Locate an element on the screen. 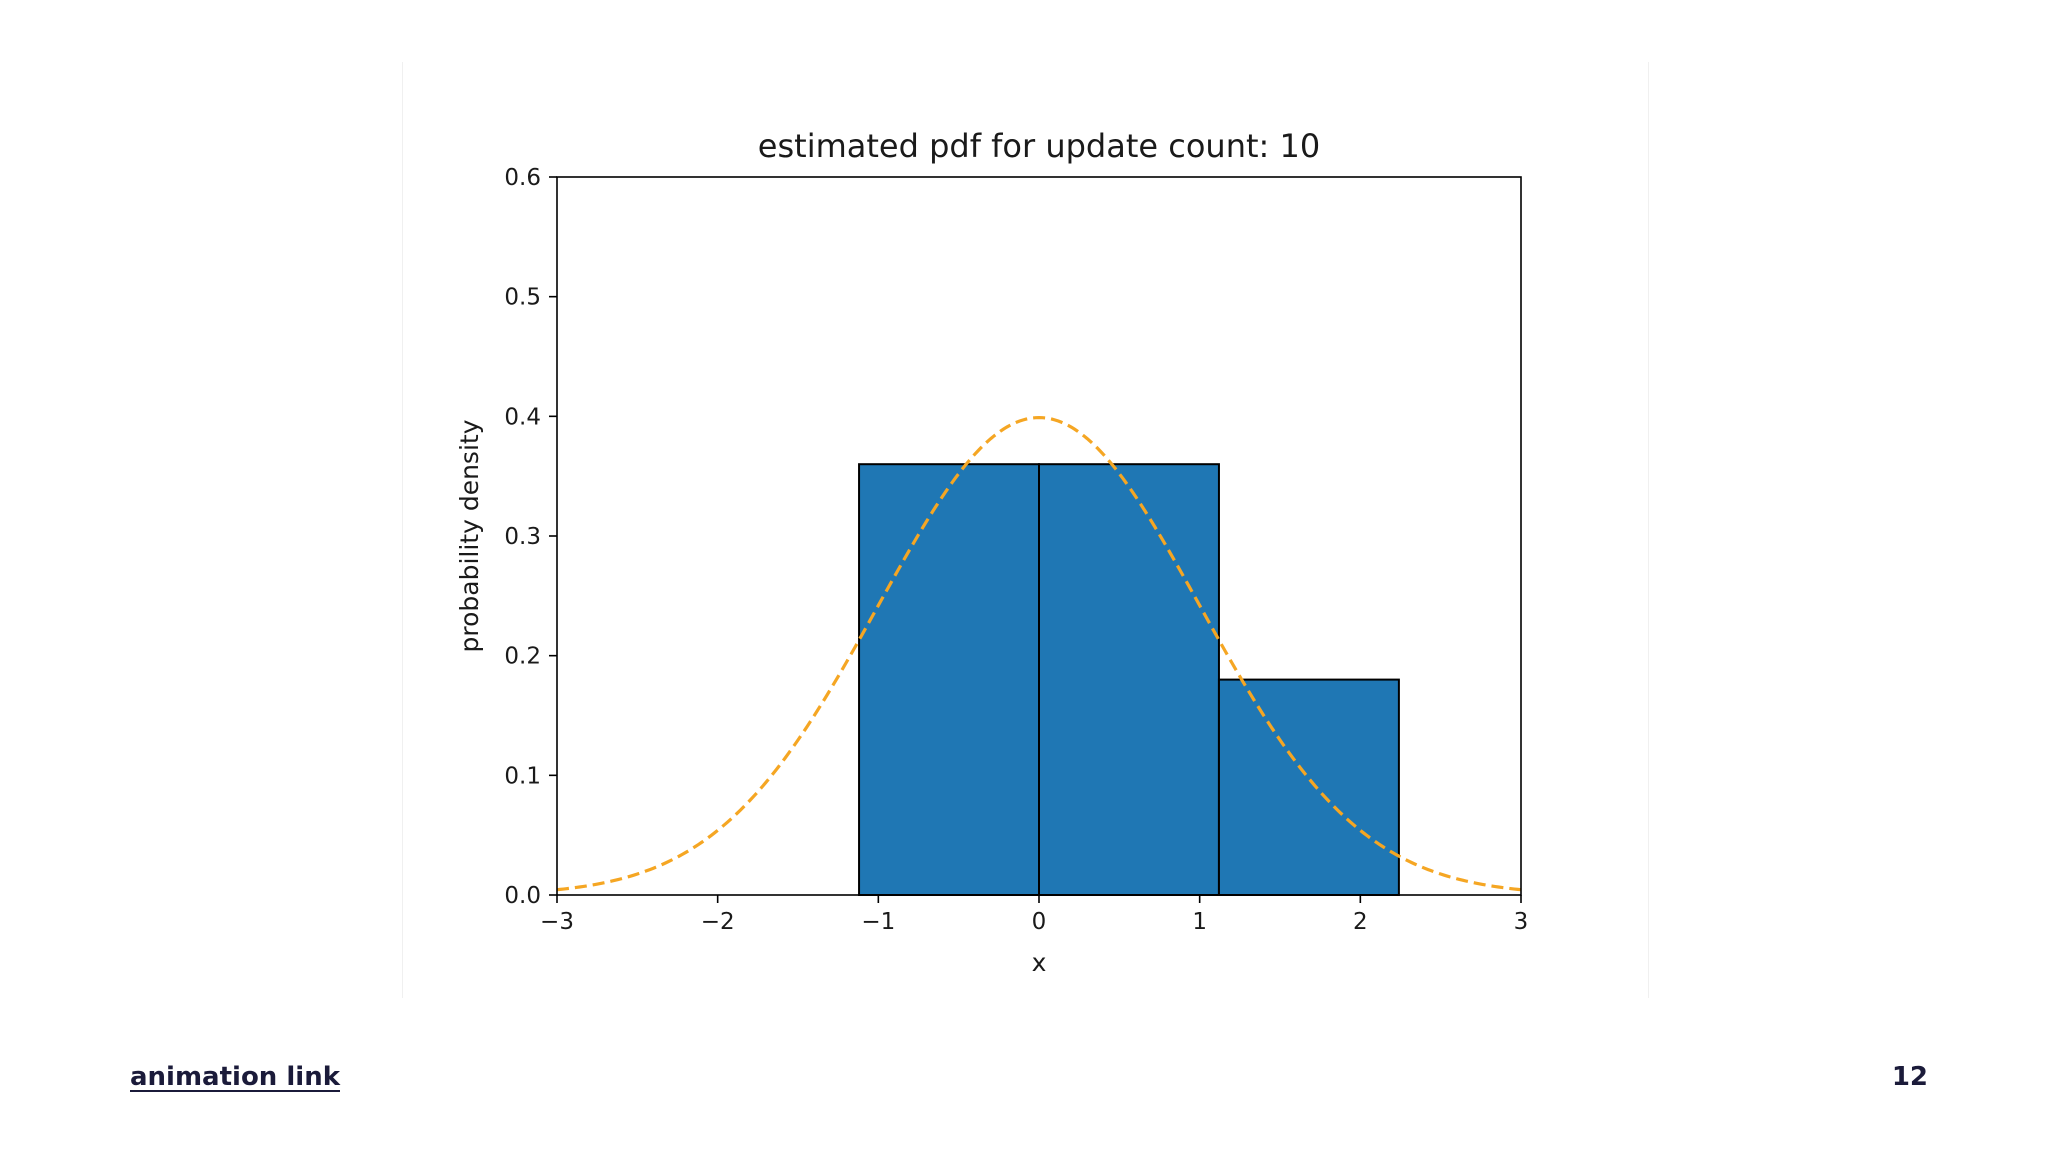 Image resolution: width=2048 pixels, height=1152 pixels. x-tick-label: −2 is located at coordinates (718, 922).